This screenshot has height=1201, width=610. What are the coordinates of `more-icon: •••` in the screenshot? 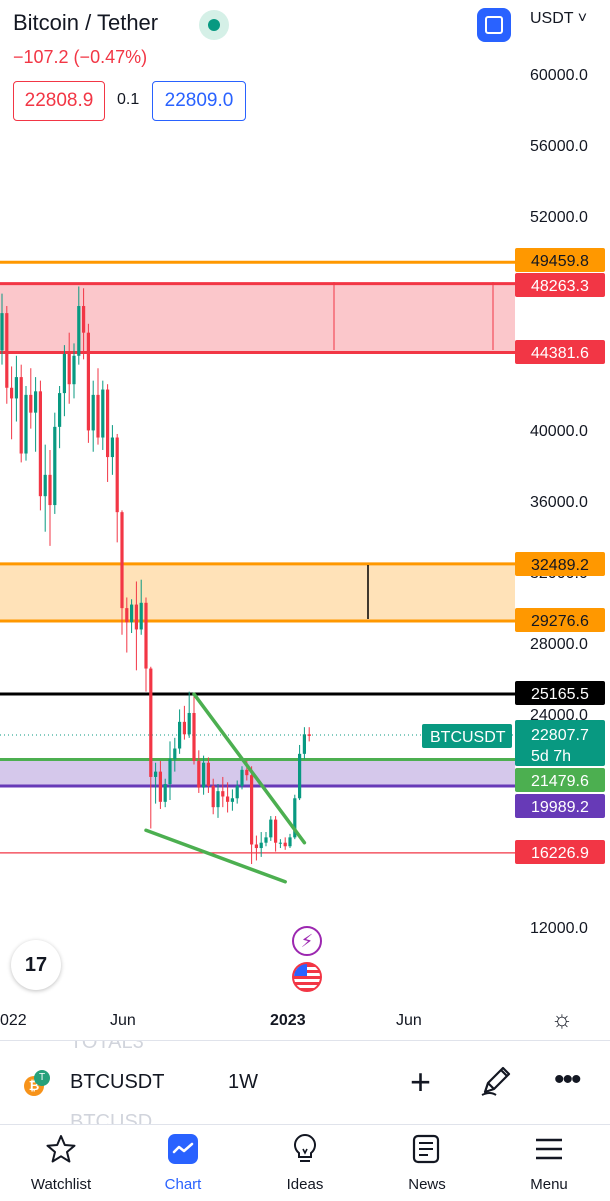 It's located at (567, 1079).